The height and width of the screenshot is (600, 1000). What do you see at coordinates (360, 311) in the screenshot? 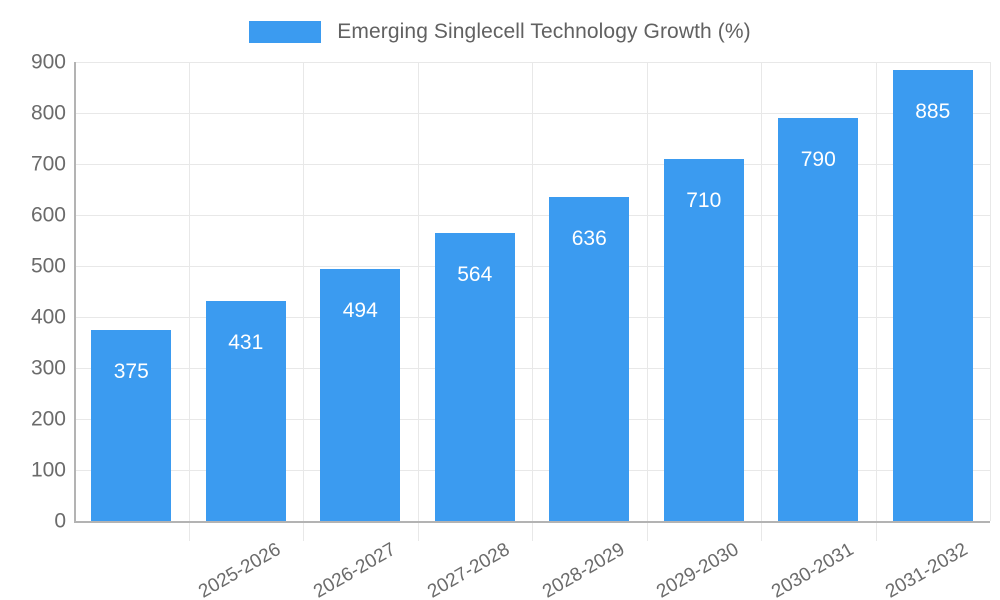
I see `bar-value-label: 494` at bounding box center [360, 311].